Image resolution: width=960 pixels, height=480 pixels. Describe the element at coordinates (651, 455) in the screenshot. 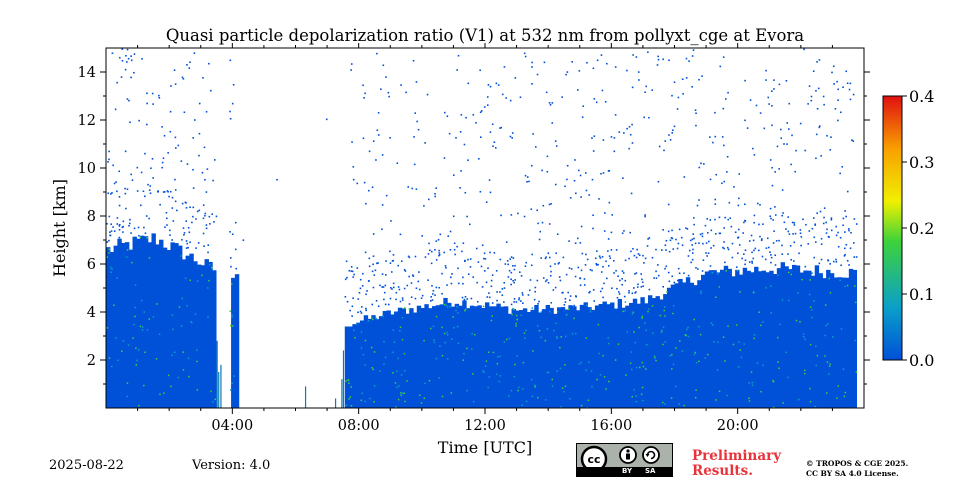

I see `sa-share-alike-icon` at that location.